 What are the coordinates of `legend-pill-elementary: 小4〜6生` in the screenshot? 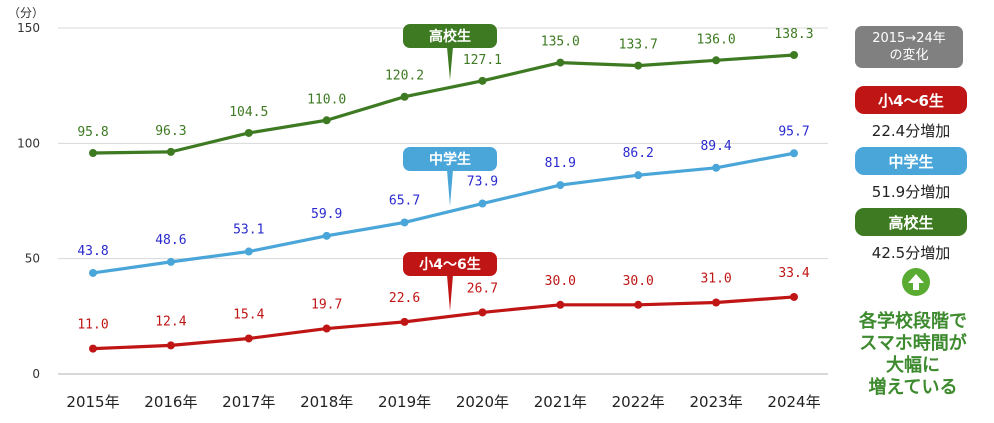 It's located at (911, 100).